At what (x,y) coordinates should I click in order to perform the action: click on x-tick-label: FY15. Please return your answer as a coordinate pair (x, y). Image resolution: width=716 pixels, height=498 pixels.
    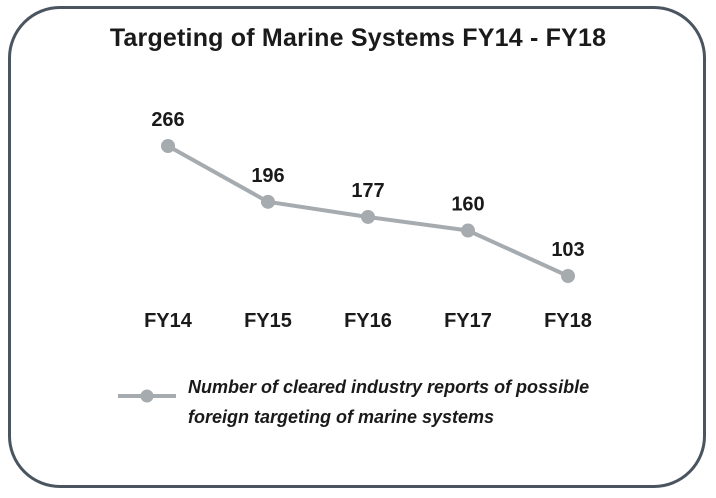
    Looking at the image, I should click on (268, 321).